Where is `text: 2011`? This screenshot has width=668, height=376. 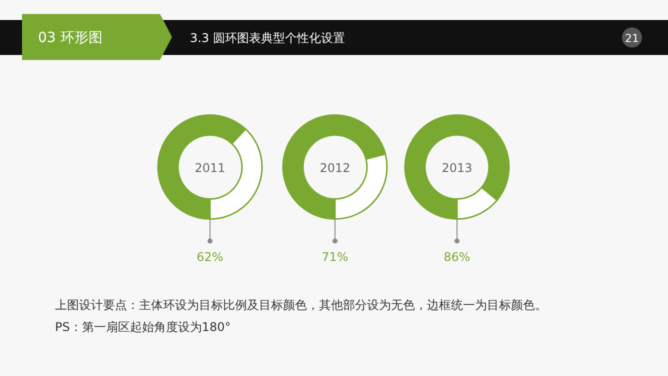 text: 2011 is located at coordinates (210, 168).